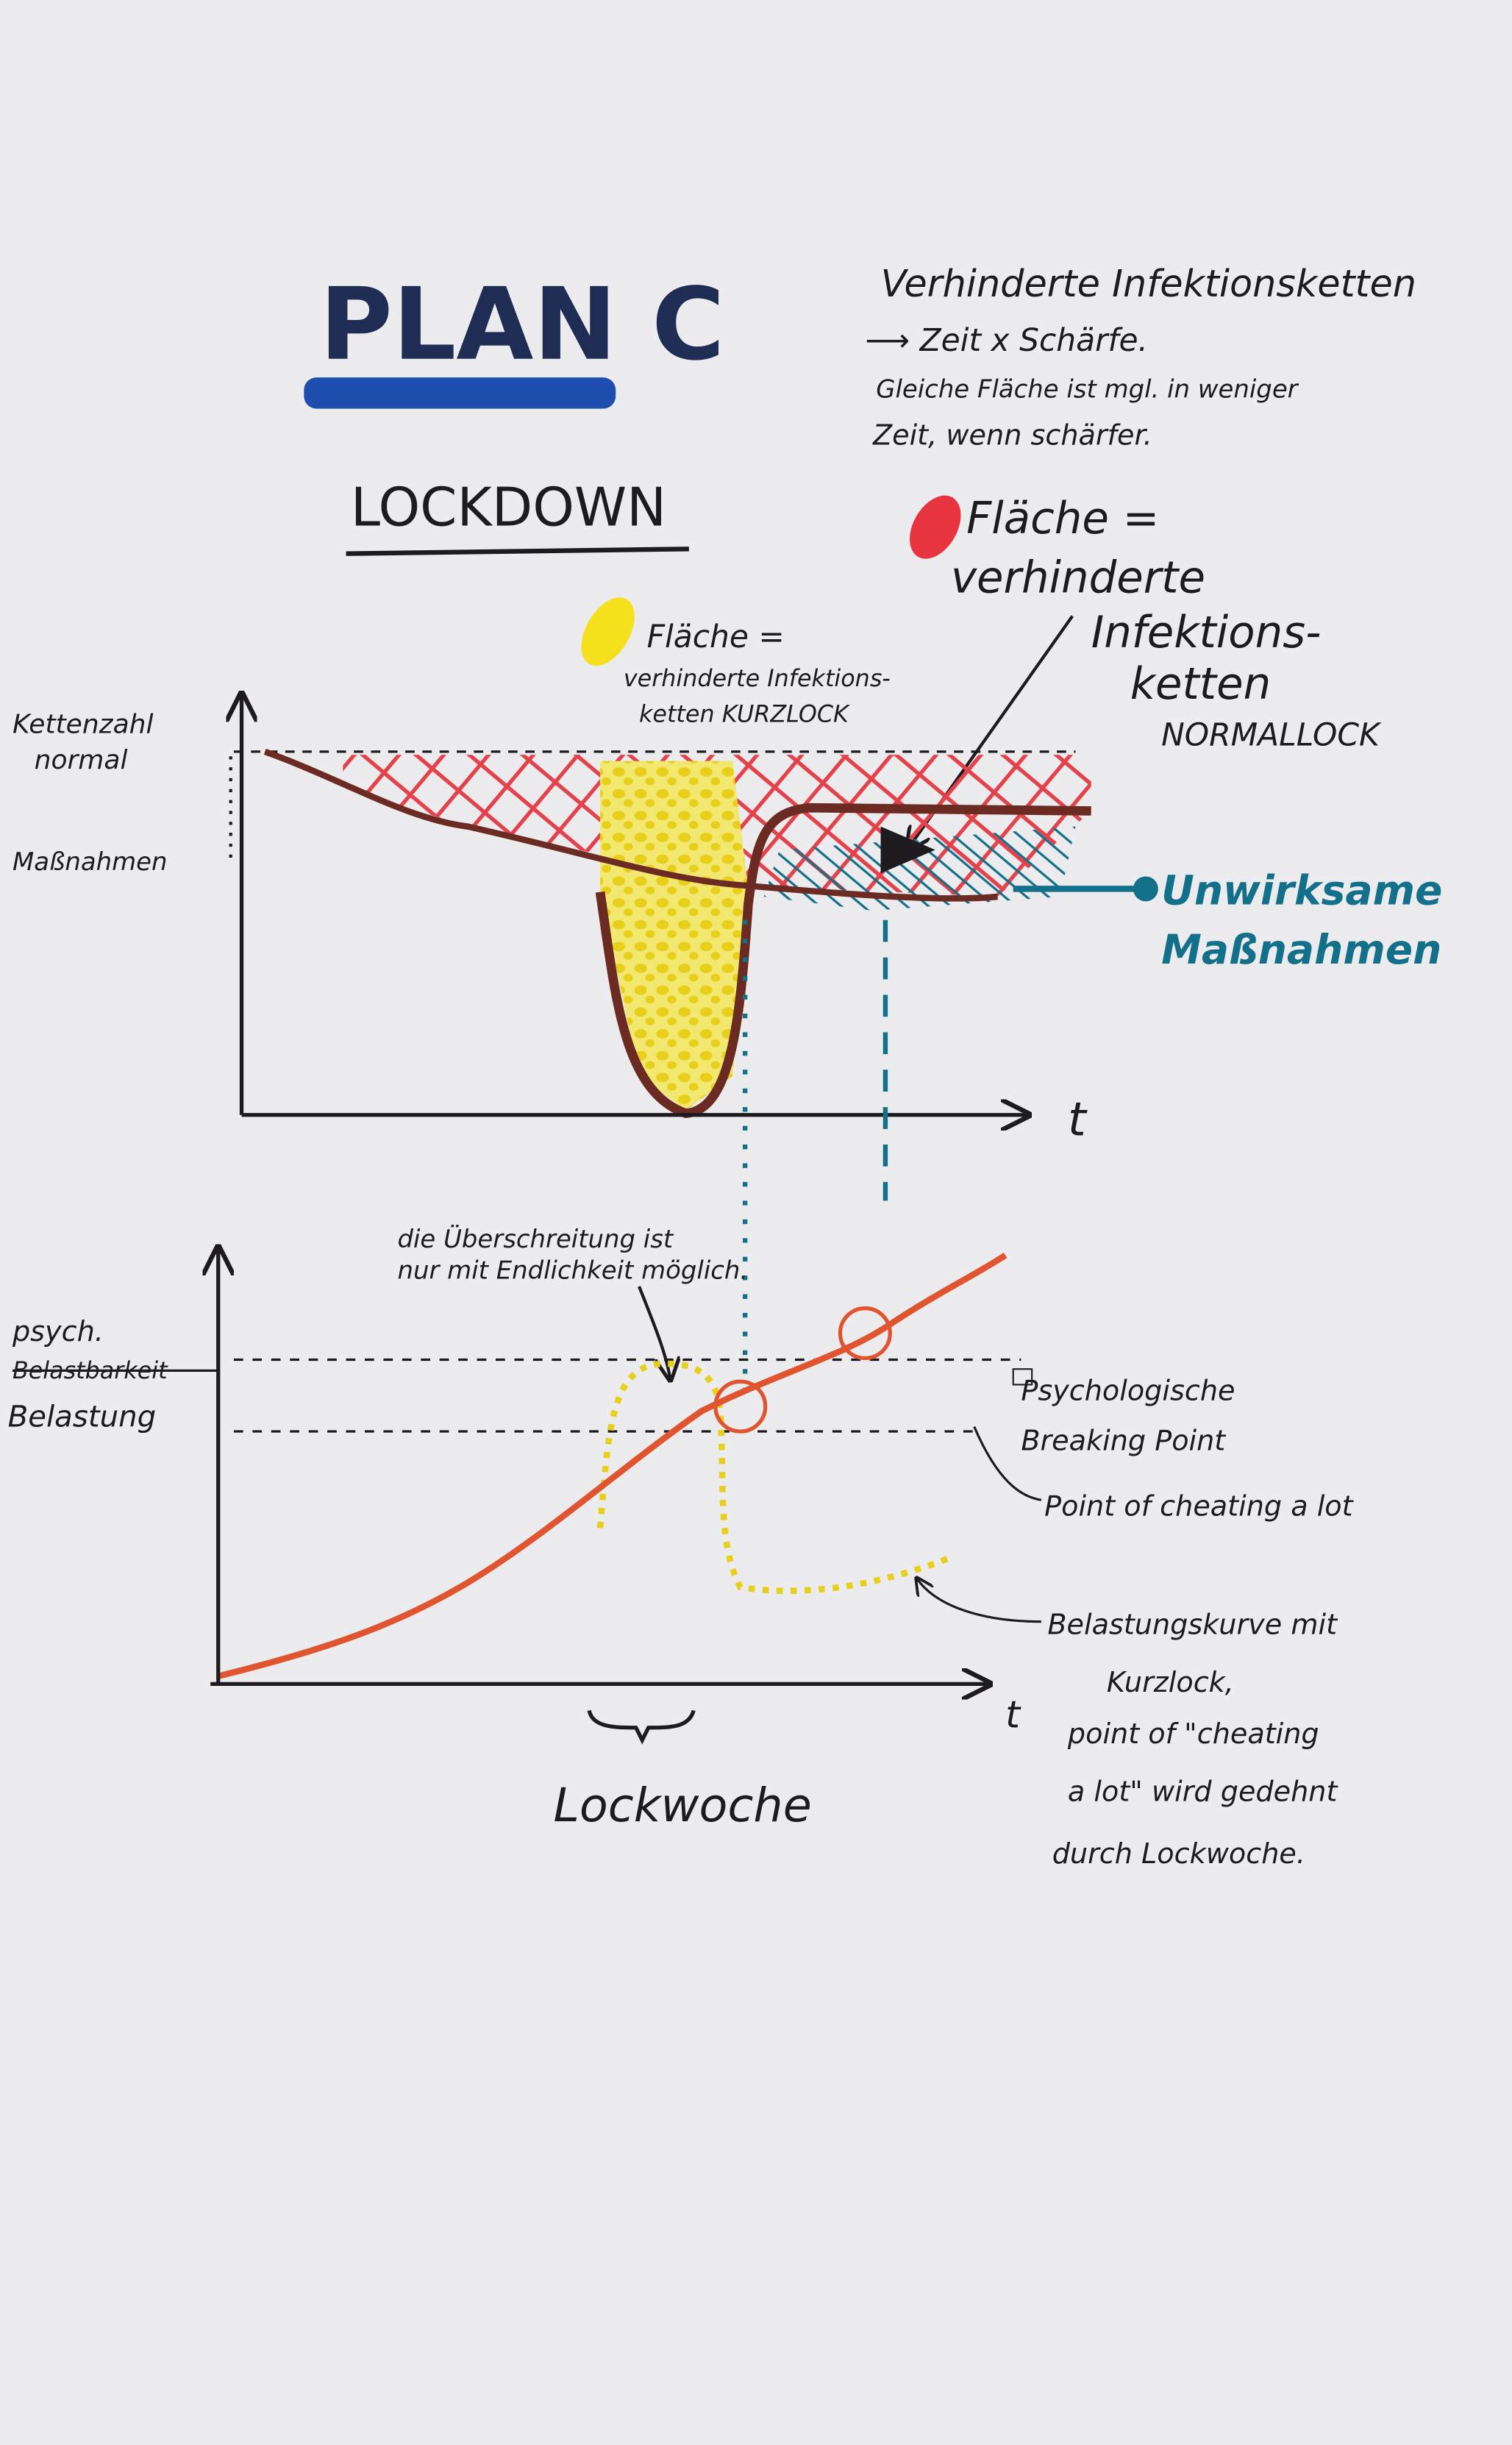 This screenshot has width=1512, height=2445. What do you see at coordinates (1301, 920) in the screenshot?
I see `teal-note: Unwirksame Maßnahmen` at bounding box center [1301, 920].